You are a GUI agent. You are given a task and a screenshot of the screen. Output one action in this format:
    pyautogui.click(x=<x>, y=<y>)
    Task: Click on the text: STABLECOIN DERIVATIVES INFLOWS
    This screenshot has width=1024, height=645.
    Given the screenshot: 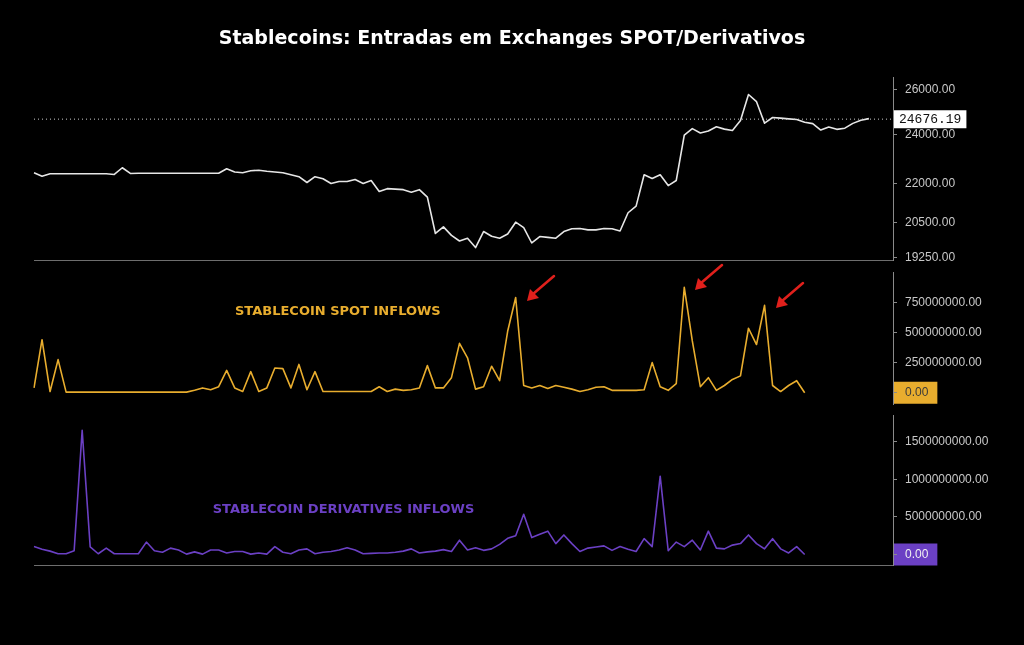 What is the action you would take?
    pyautogui.click(x=343, y=508)
    